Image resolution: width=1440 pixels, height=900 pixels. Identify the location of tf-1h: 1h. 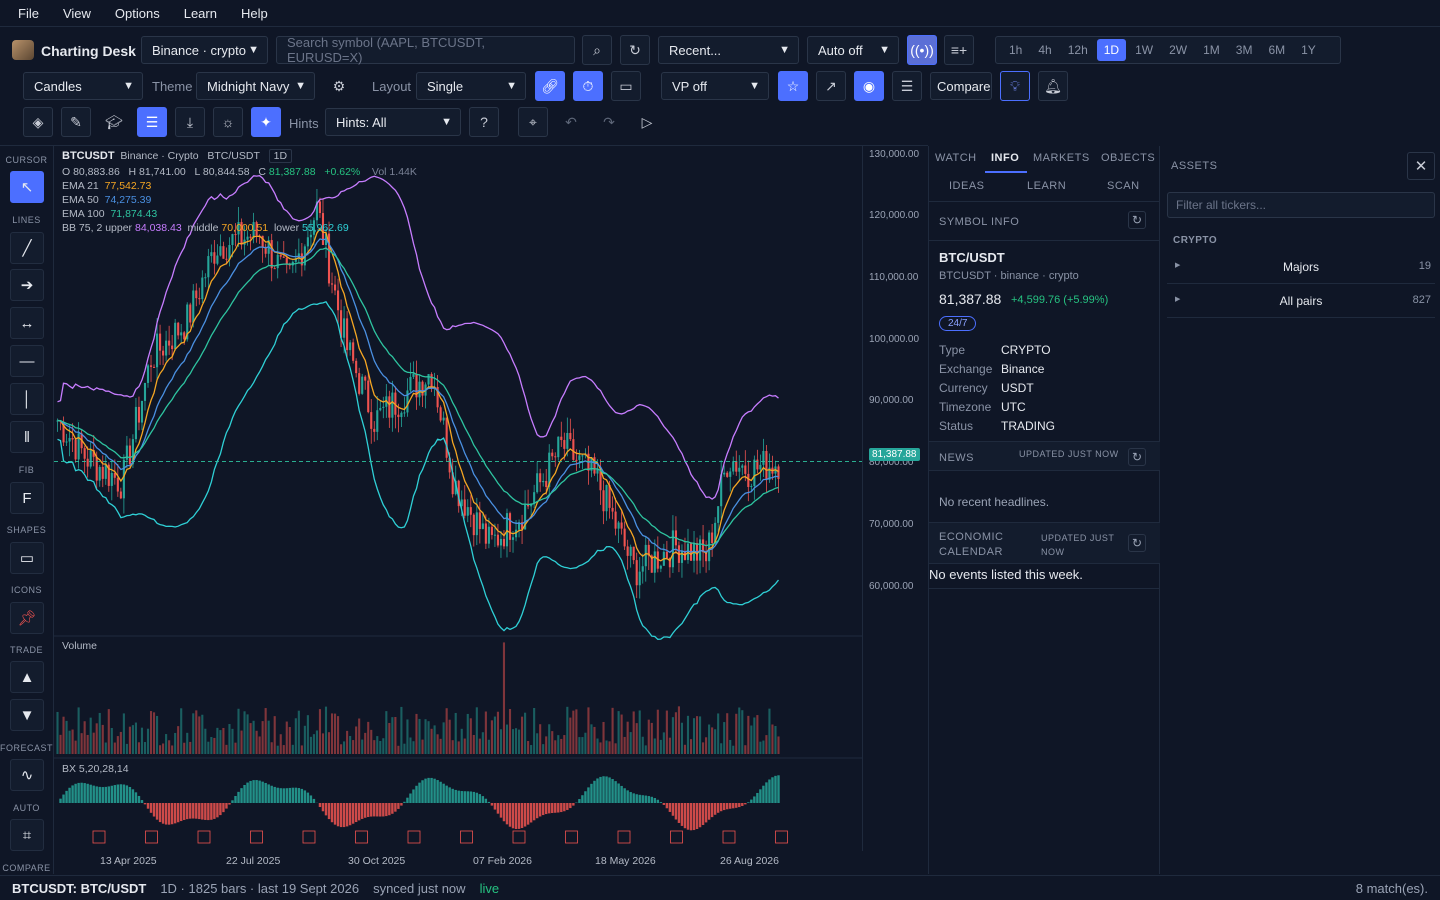
(1016, 50).